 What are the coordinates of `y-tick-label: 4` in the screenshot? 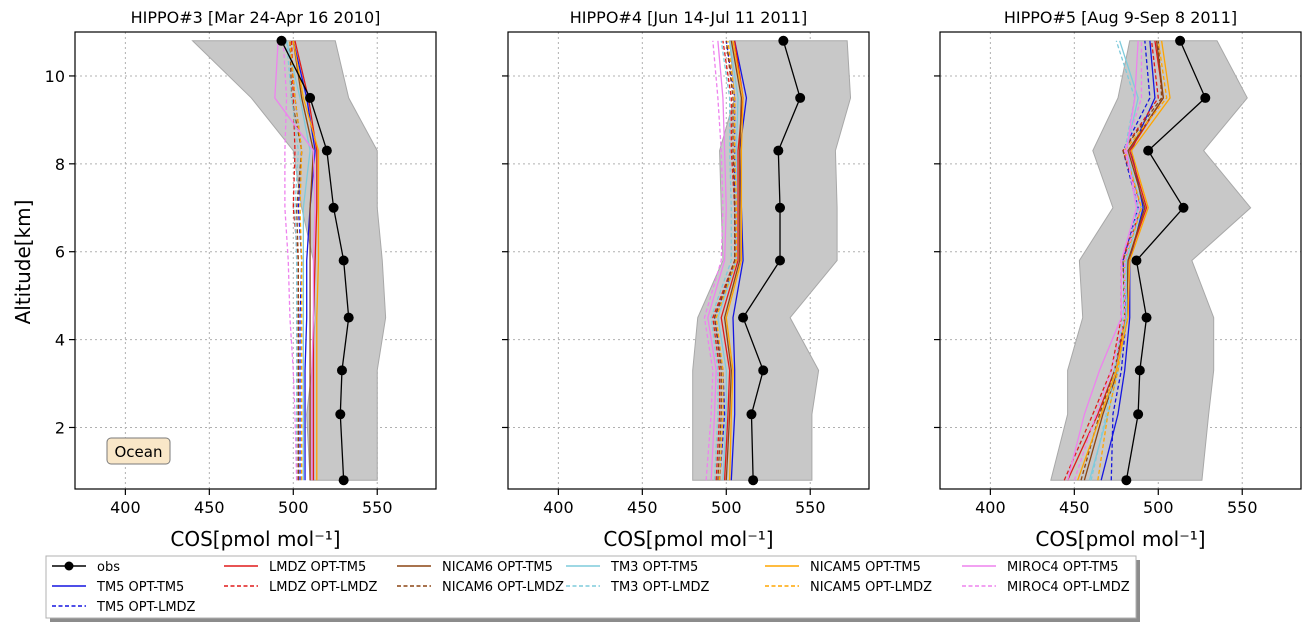 It's located at (60, 340).